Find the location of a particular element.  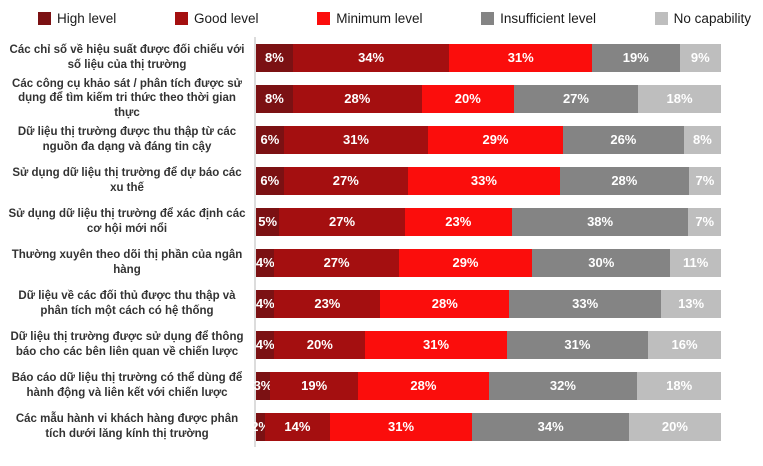

bar-segment-no-capability: 11% is located at coordinates (696, 262).